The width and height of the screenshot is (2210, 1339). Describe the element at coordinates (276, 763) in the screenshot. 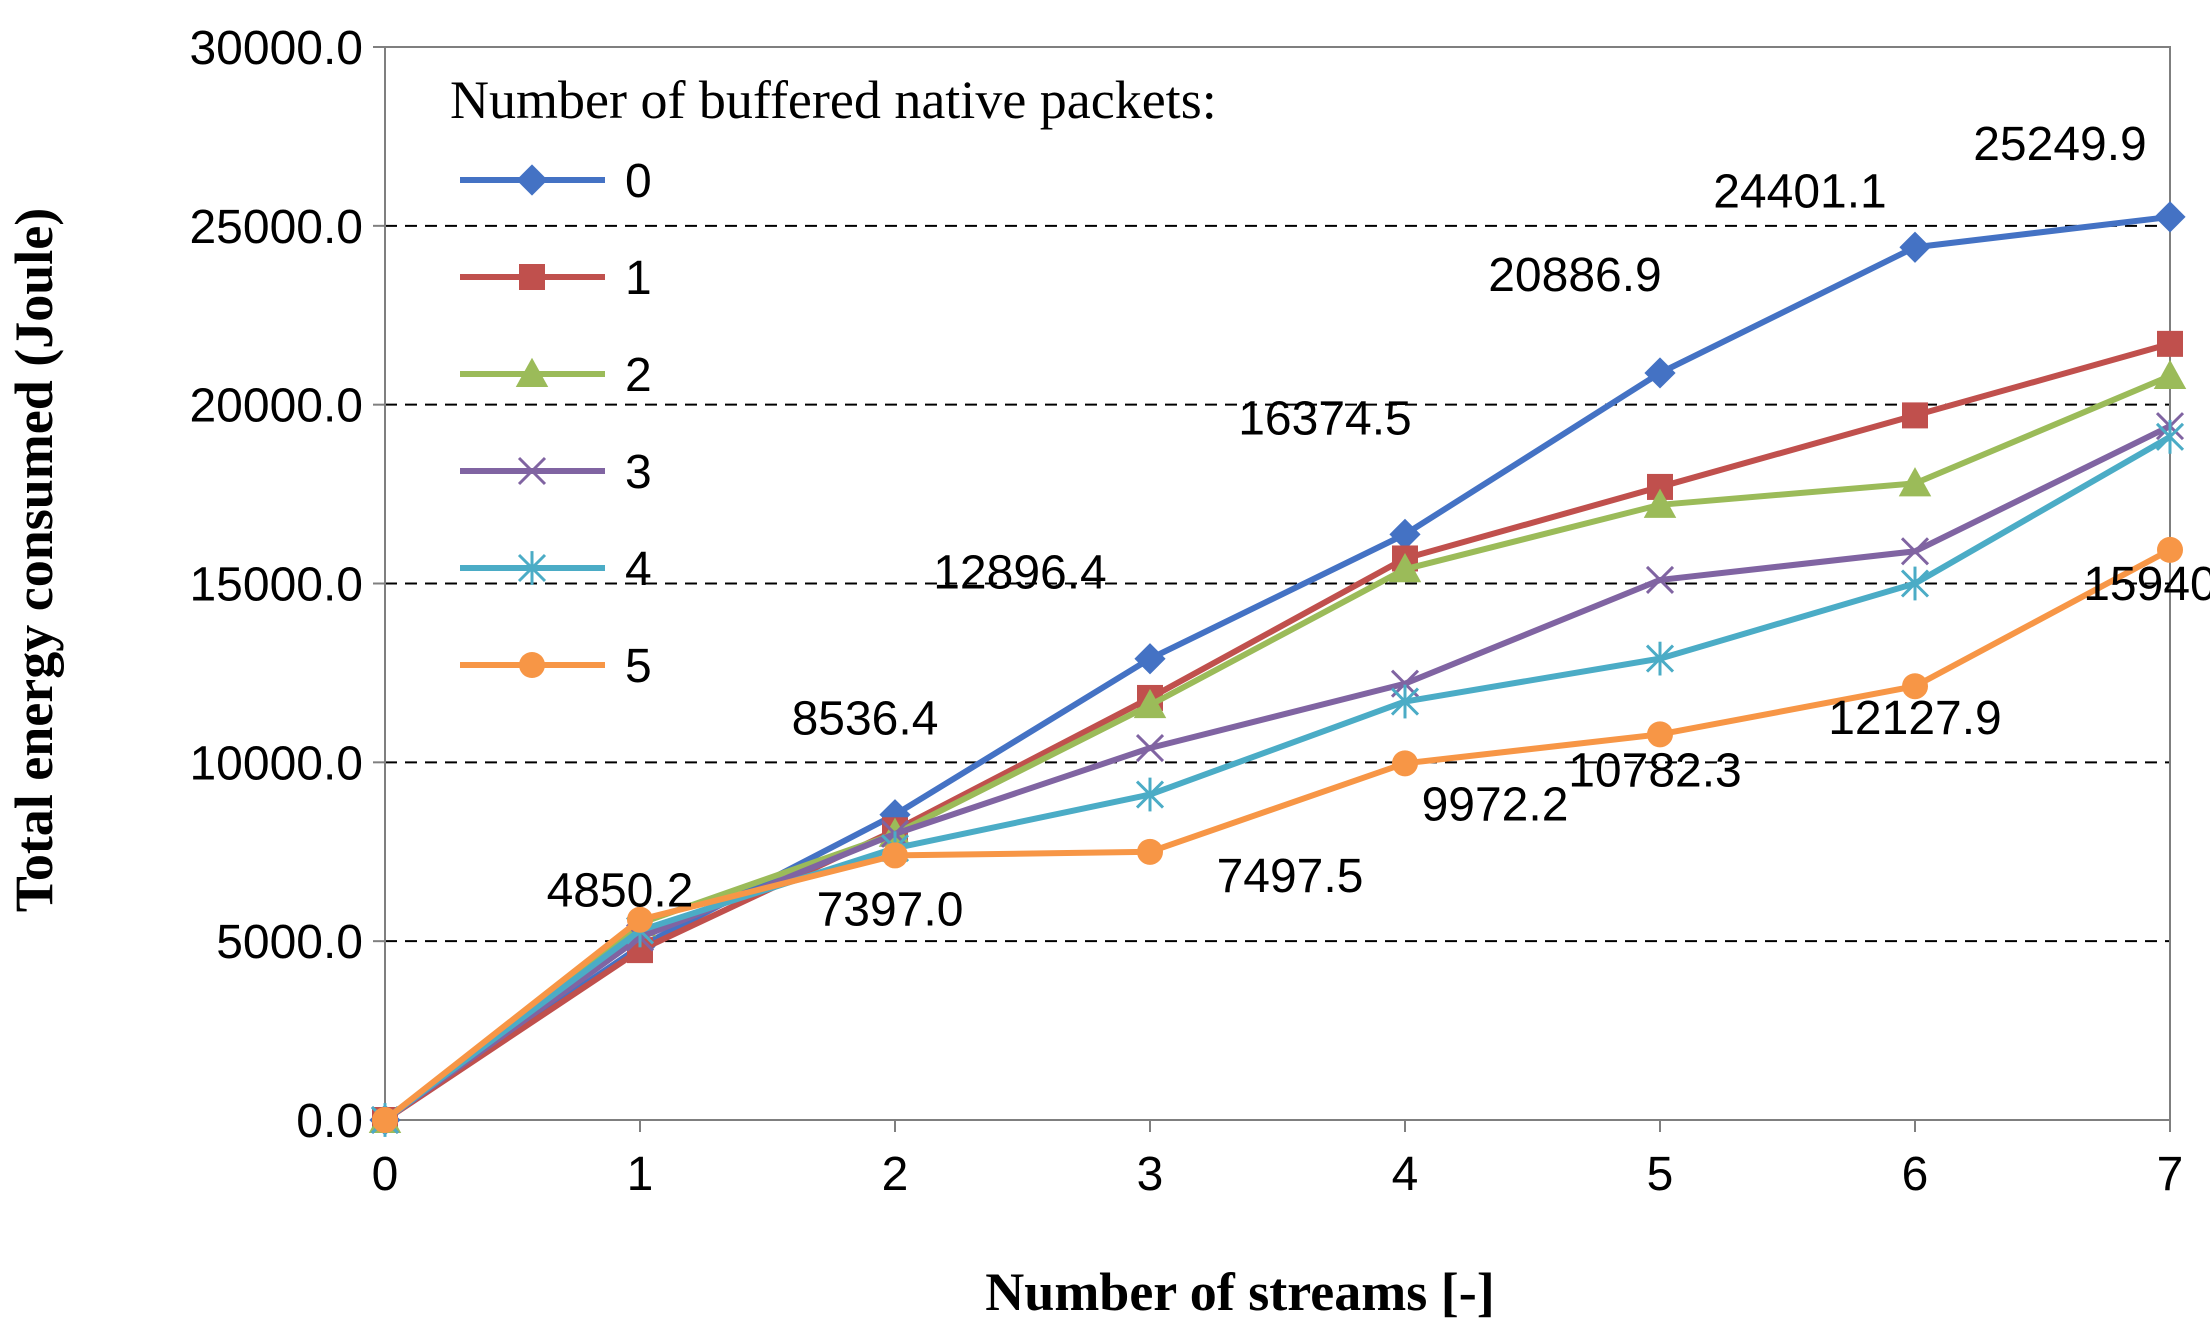

I see `y-tick-label: 10000.0` at that location.